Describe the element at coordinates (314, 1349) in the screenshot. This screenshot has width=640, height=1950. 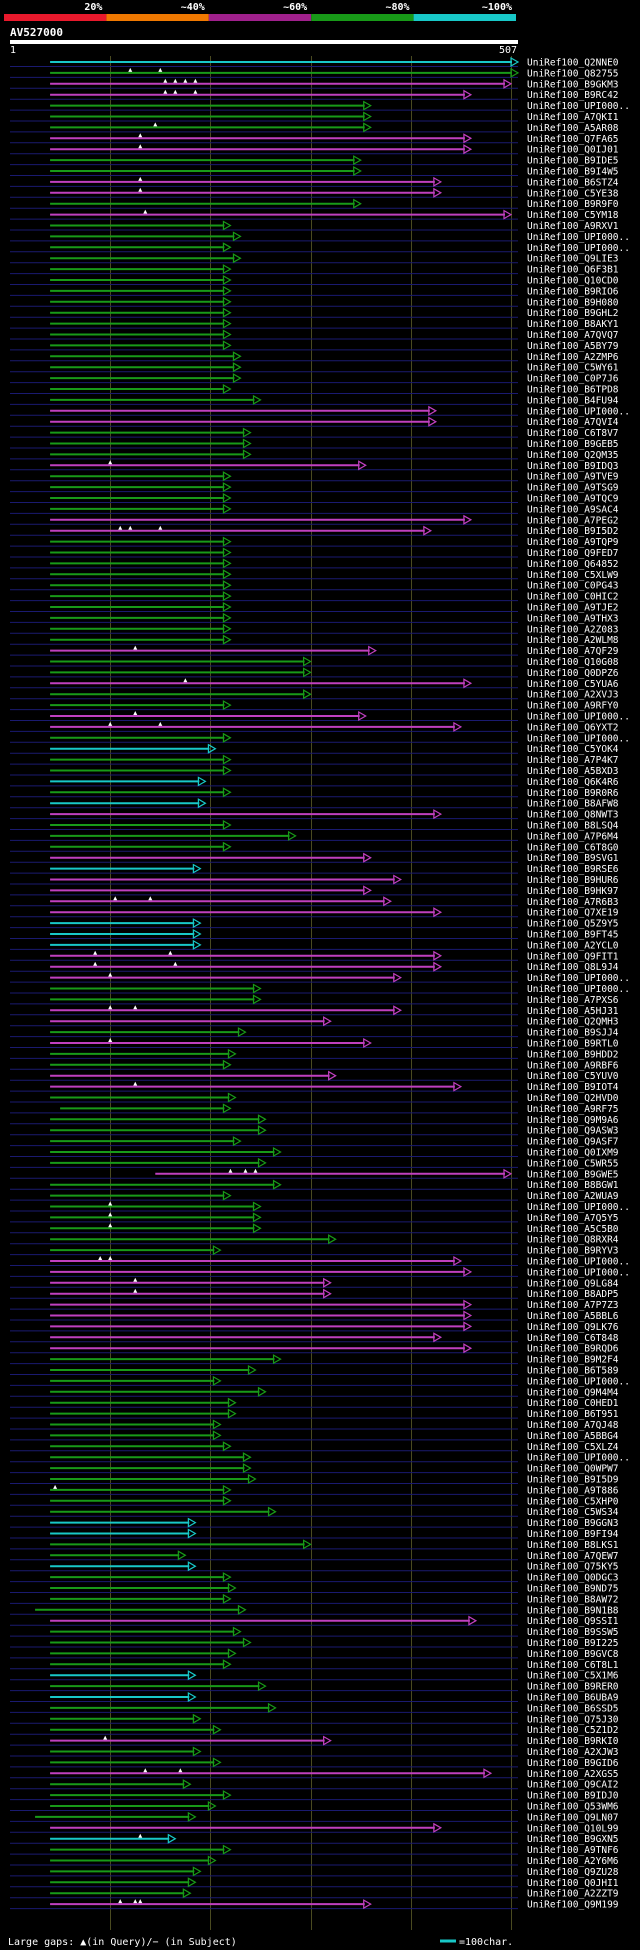
I see `alignment-row: UniRef100_B9RQD6` at that location.